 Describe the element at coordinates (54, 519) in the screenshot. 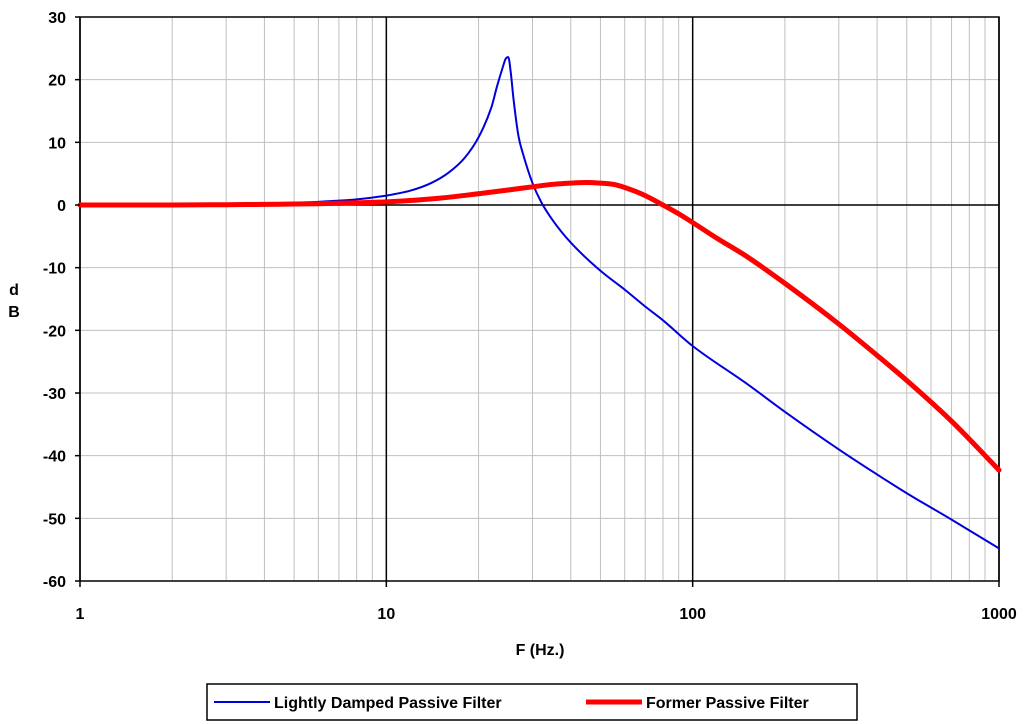

I see `y-tick-label: -50` at that location.